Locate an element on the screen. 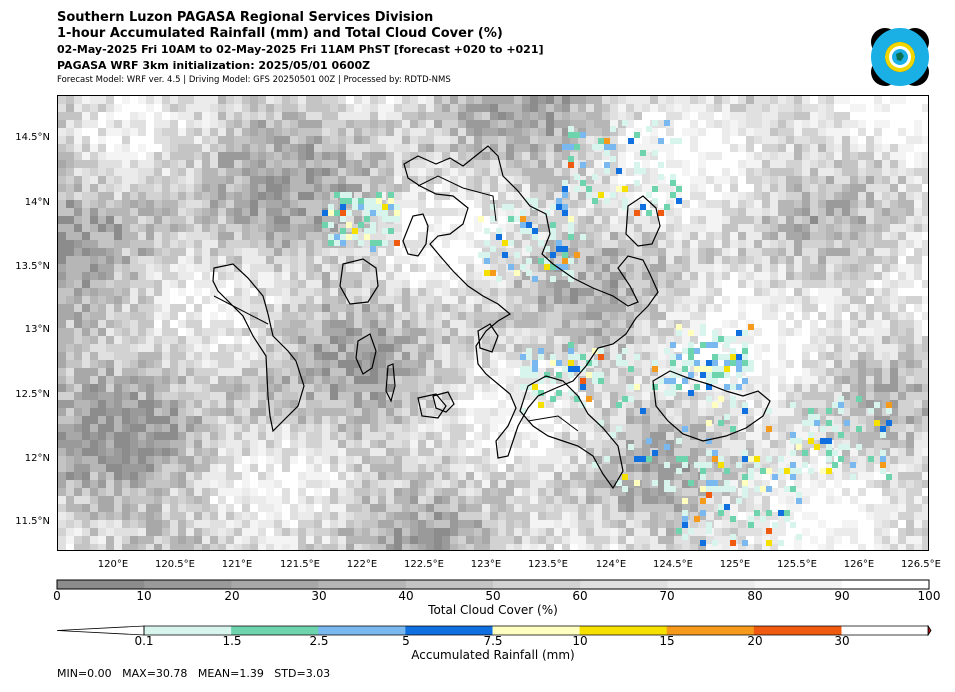 Image resolution: width=955 pixels, height=692 pixels. rain-tick-10: 10 is located at coordinates (580, 641).